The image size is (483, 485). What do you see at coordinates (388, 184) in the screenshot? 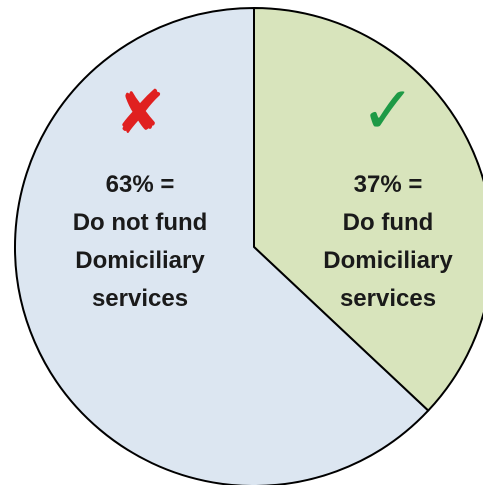
I see `slice-percent-label: 37% =` at bounding box center [388, 184].